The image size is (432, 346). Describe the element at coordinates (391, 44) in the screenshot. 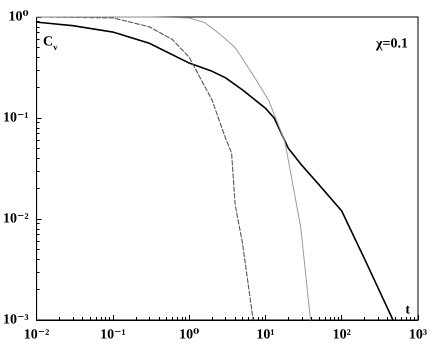

I see `annotation: χ=0.1` at that location.